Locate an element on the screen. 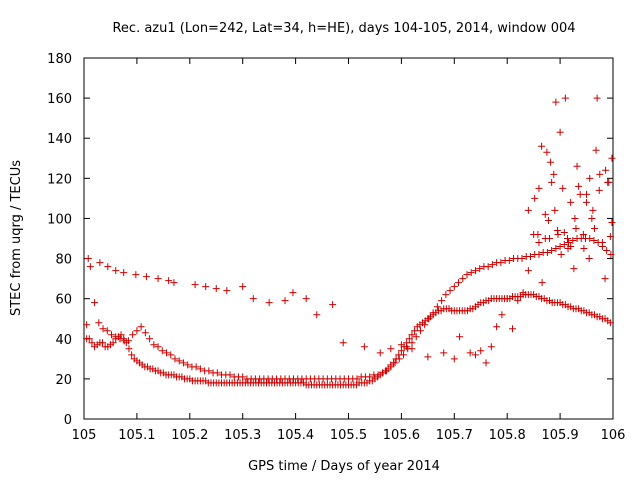  x-tick-label: 105.8 is located at coordinates (507, 435).